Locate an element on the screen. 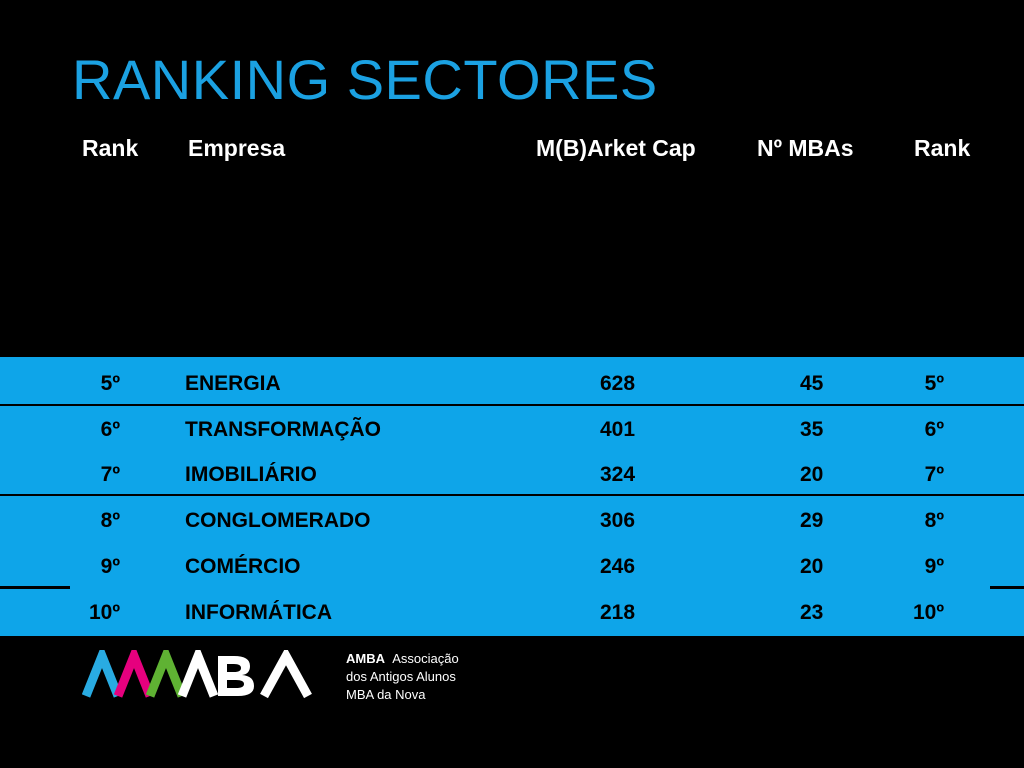 The width and height of the screenshot is (1024, 768). header-mbas: Nº MBAs is located at coordinates (805, 148).